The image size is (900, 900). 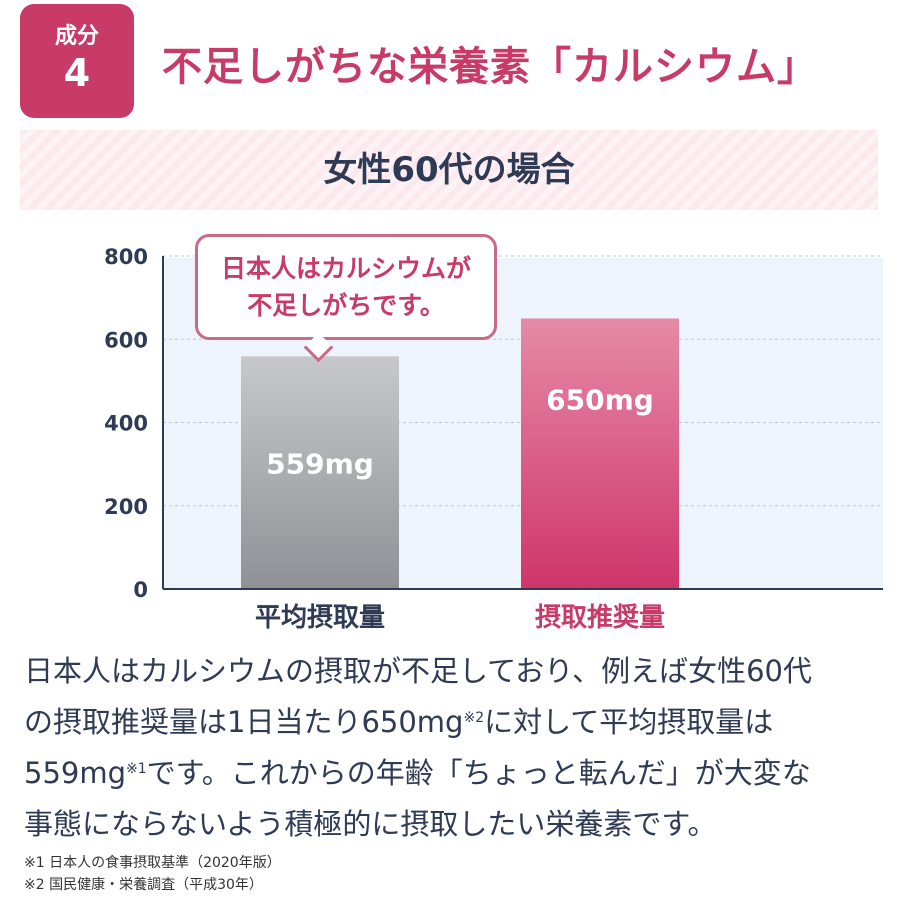 I want to click on description-line-2: の摂取推奨量は1日当たり650mg※2に対して平均摂取量は, so click(x=454, y=722).